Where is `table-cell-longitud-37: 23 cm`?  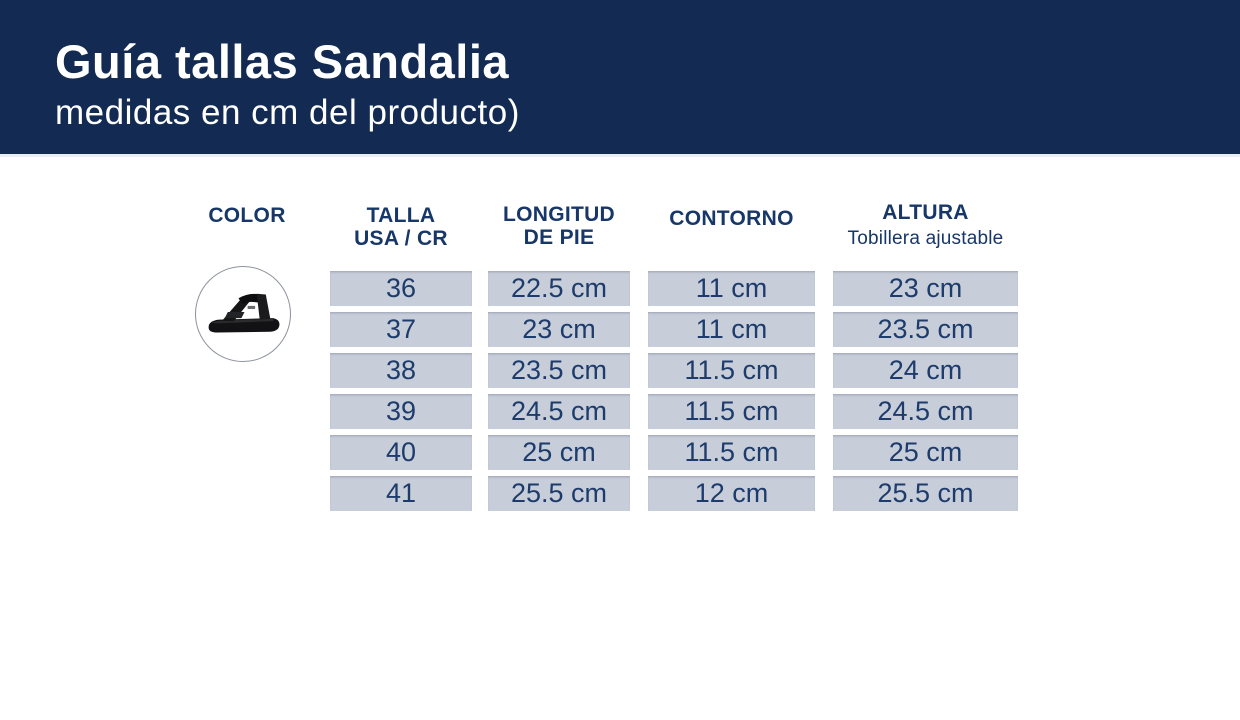 table-cell-longitud-37: 23 cm is located at coordinates (559, 329).